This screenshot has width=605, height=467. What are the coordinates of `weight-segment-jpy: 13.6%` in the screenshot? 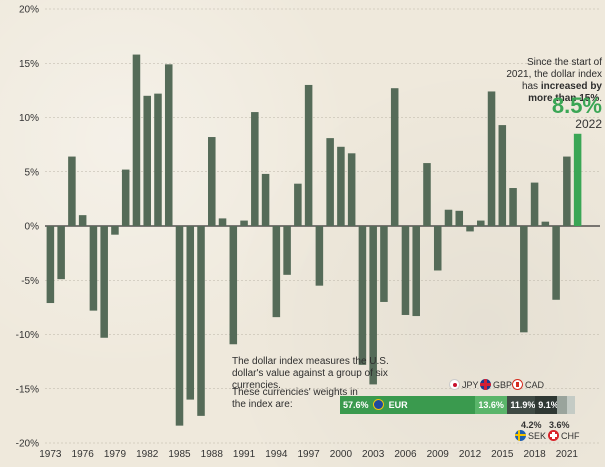 It's located at (491, 405).